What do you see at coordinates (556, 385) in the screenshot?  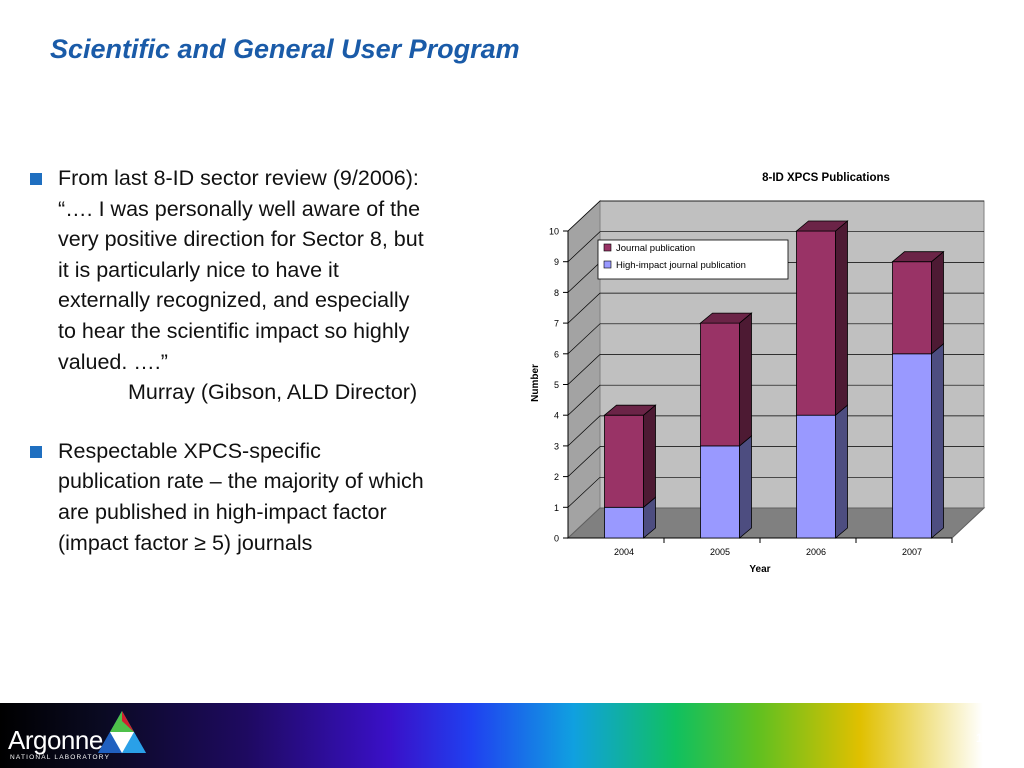 I see `y-tick-label: 5` at bounding box center [556, 385].